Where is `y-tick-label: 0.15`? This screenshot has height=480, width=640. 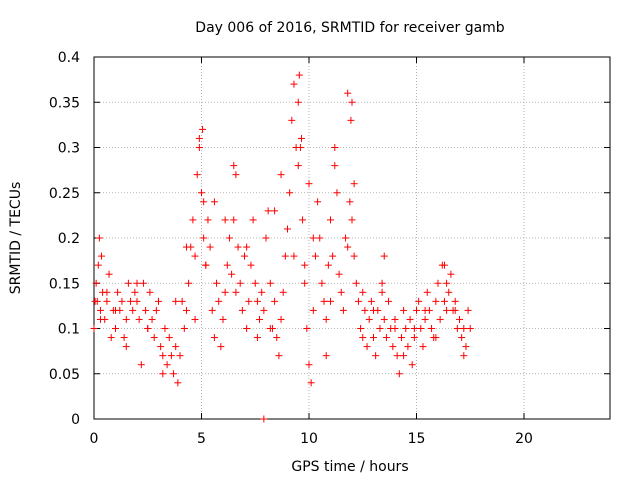
y-tick-label: 0.15 is located at coordinates (64, 284).